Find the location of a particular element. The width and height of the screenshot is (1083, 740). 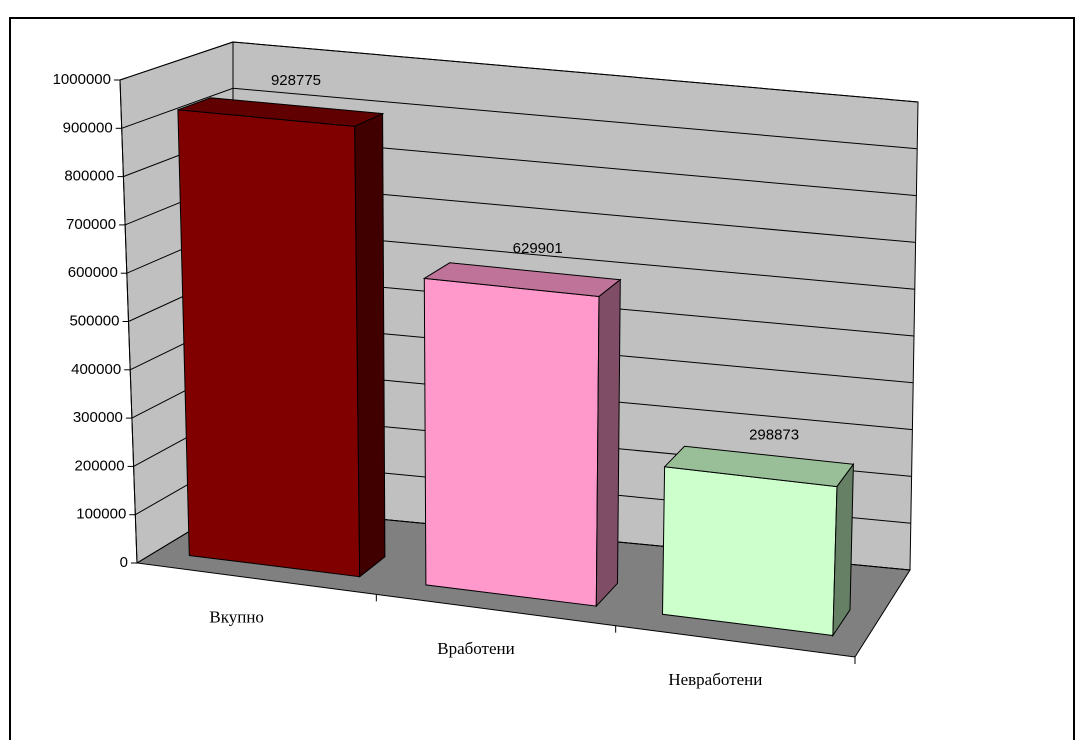

y-tick-label: 0 is located at coordinates (124, 562).